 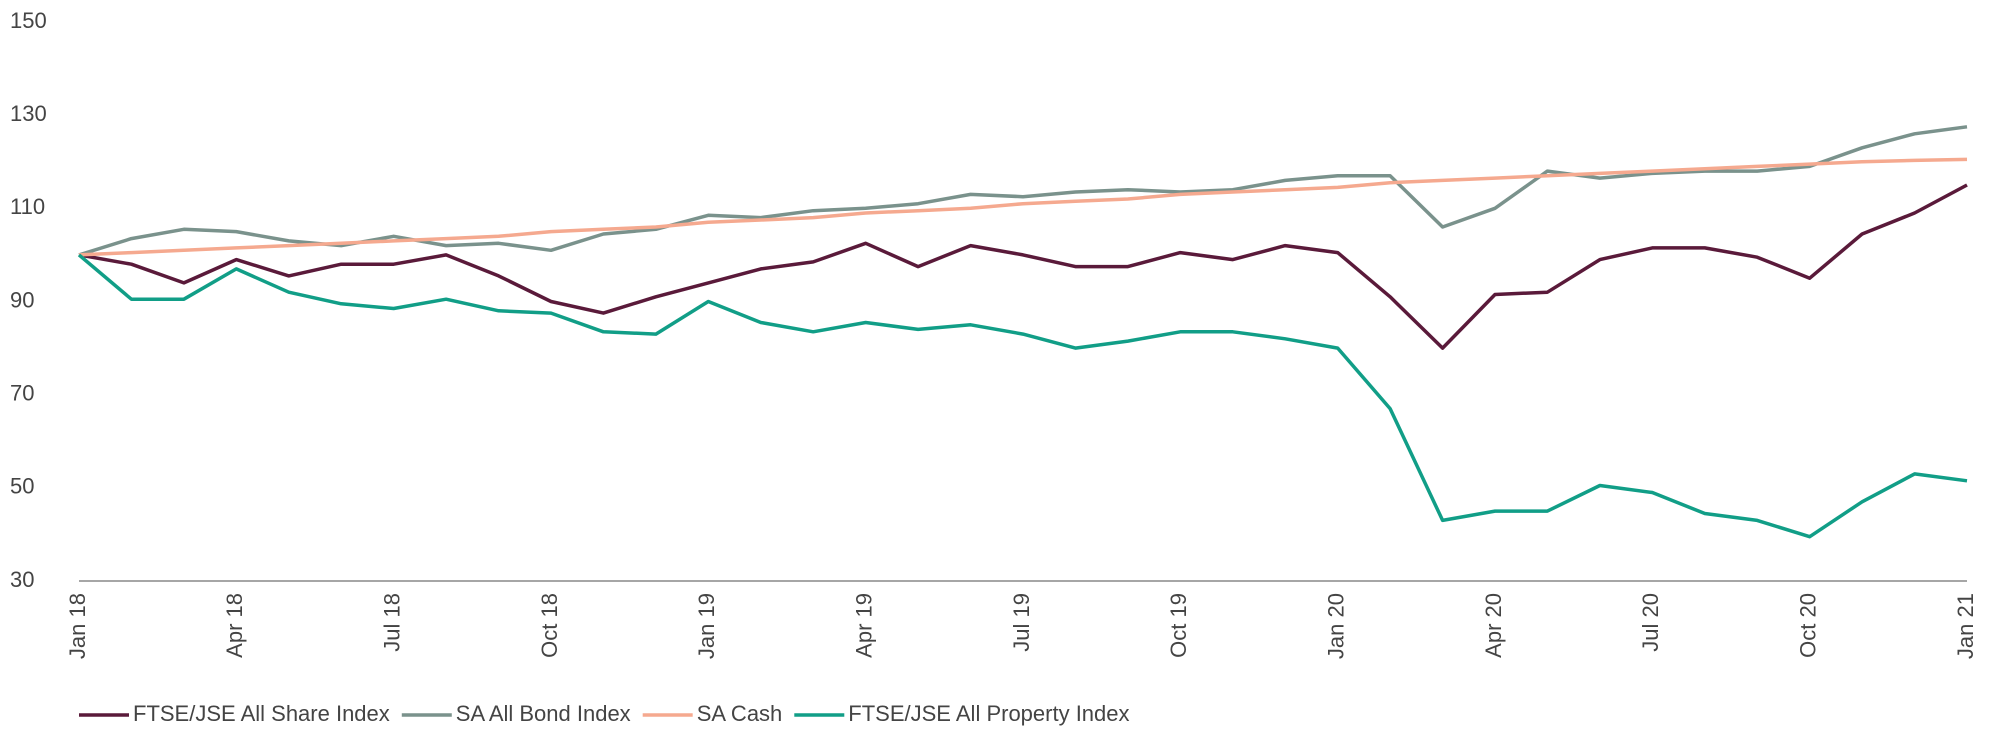 What do you see at coordinates (1493, 625) in the screenshot?
I see `x-tick-label: Apr 20` at bounding box center [1493, 625].